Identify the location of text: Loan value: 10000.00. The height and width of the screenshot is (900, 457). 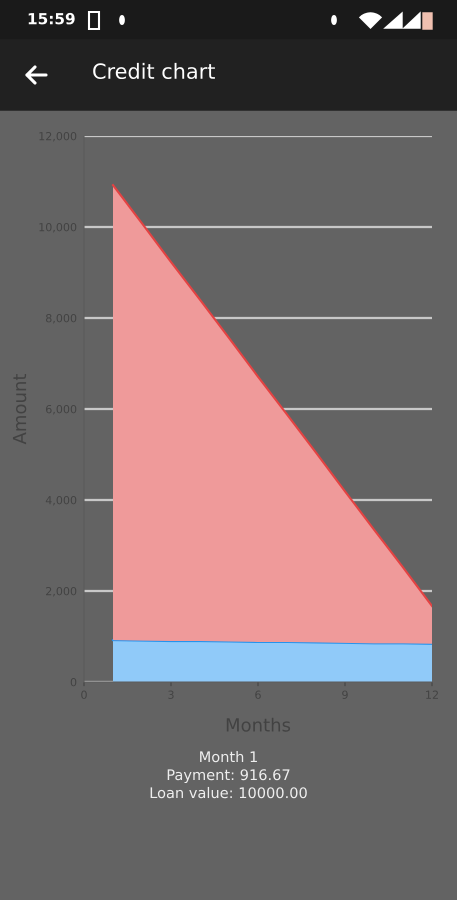
(228, 792).